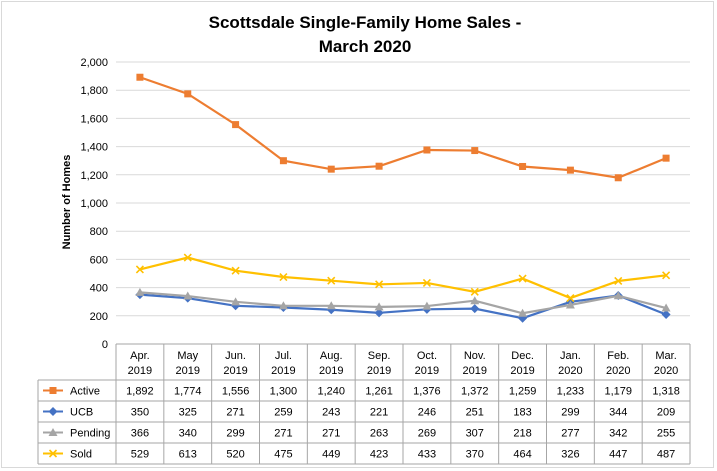 The image size is (717, 471). I want to click on table-cell-value: 340, so click(188, 434).